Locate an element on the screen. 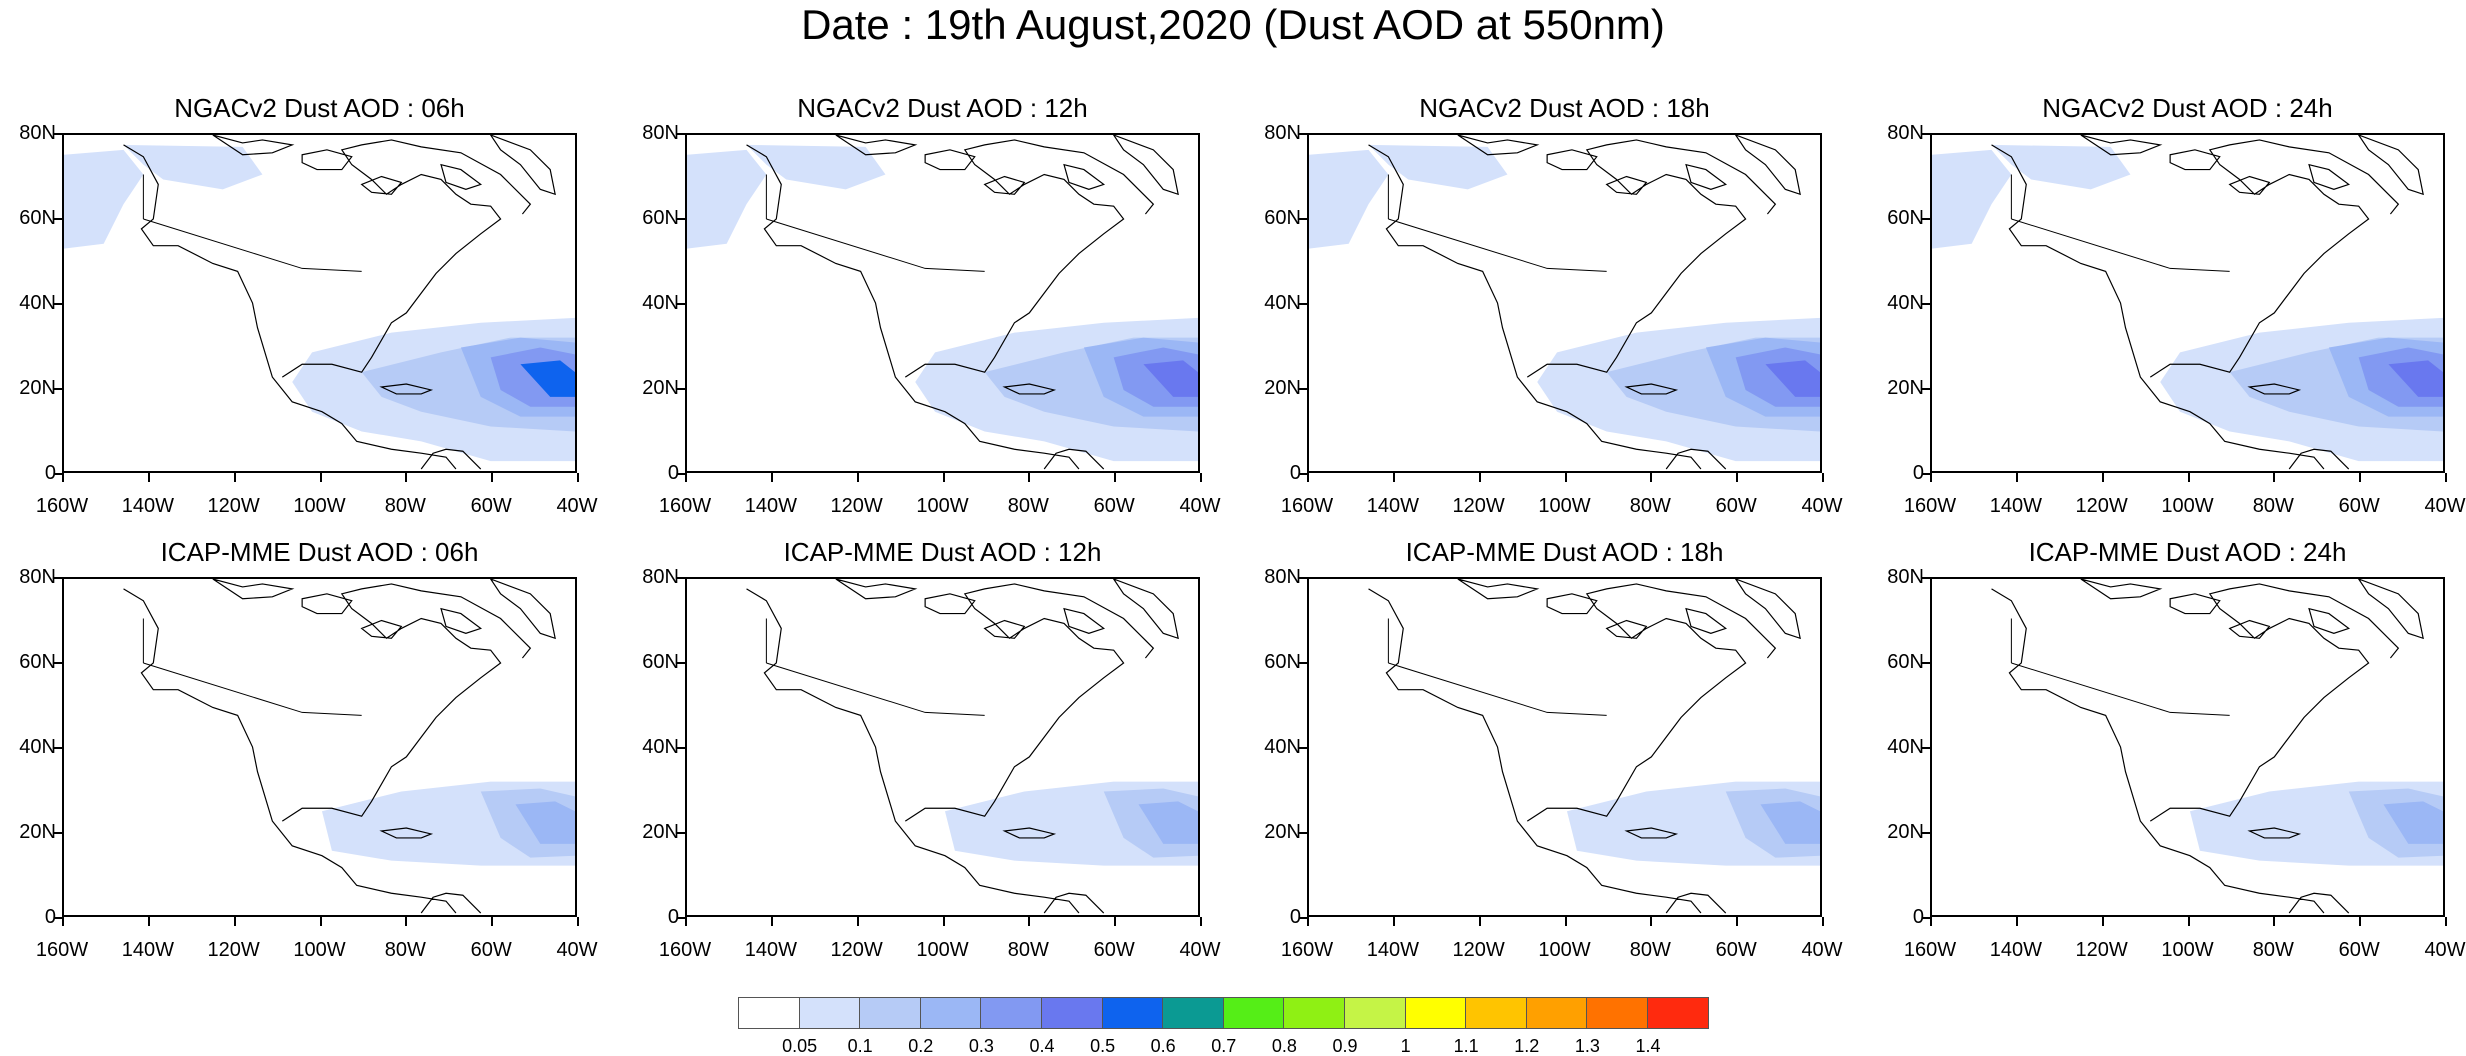 This screenshot has width=2466, height=1056. panel-title: NGACv2 Dust AOD : 24h is located at coordinates (2187, 108).